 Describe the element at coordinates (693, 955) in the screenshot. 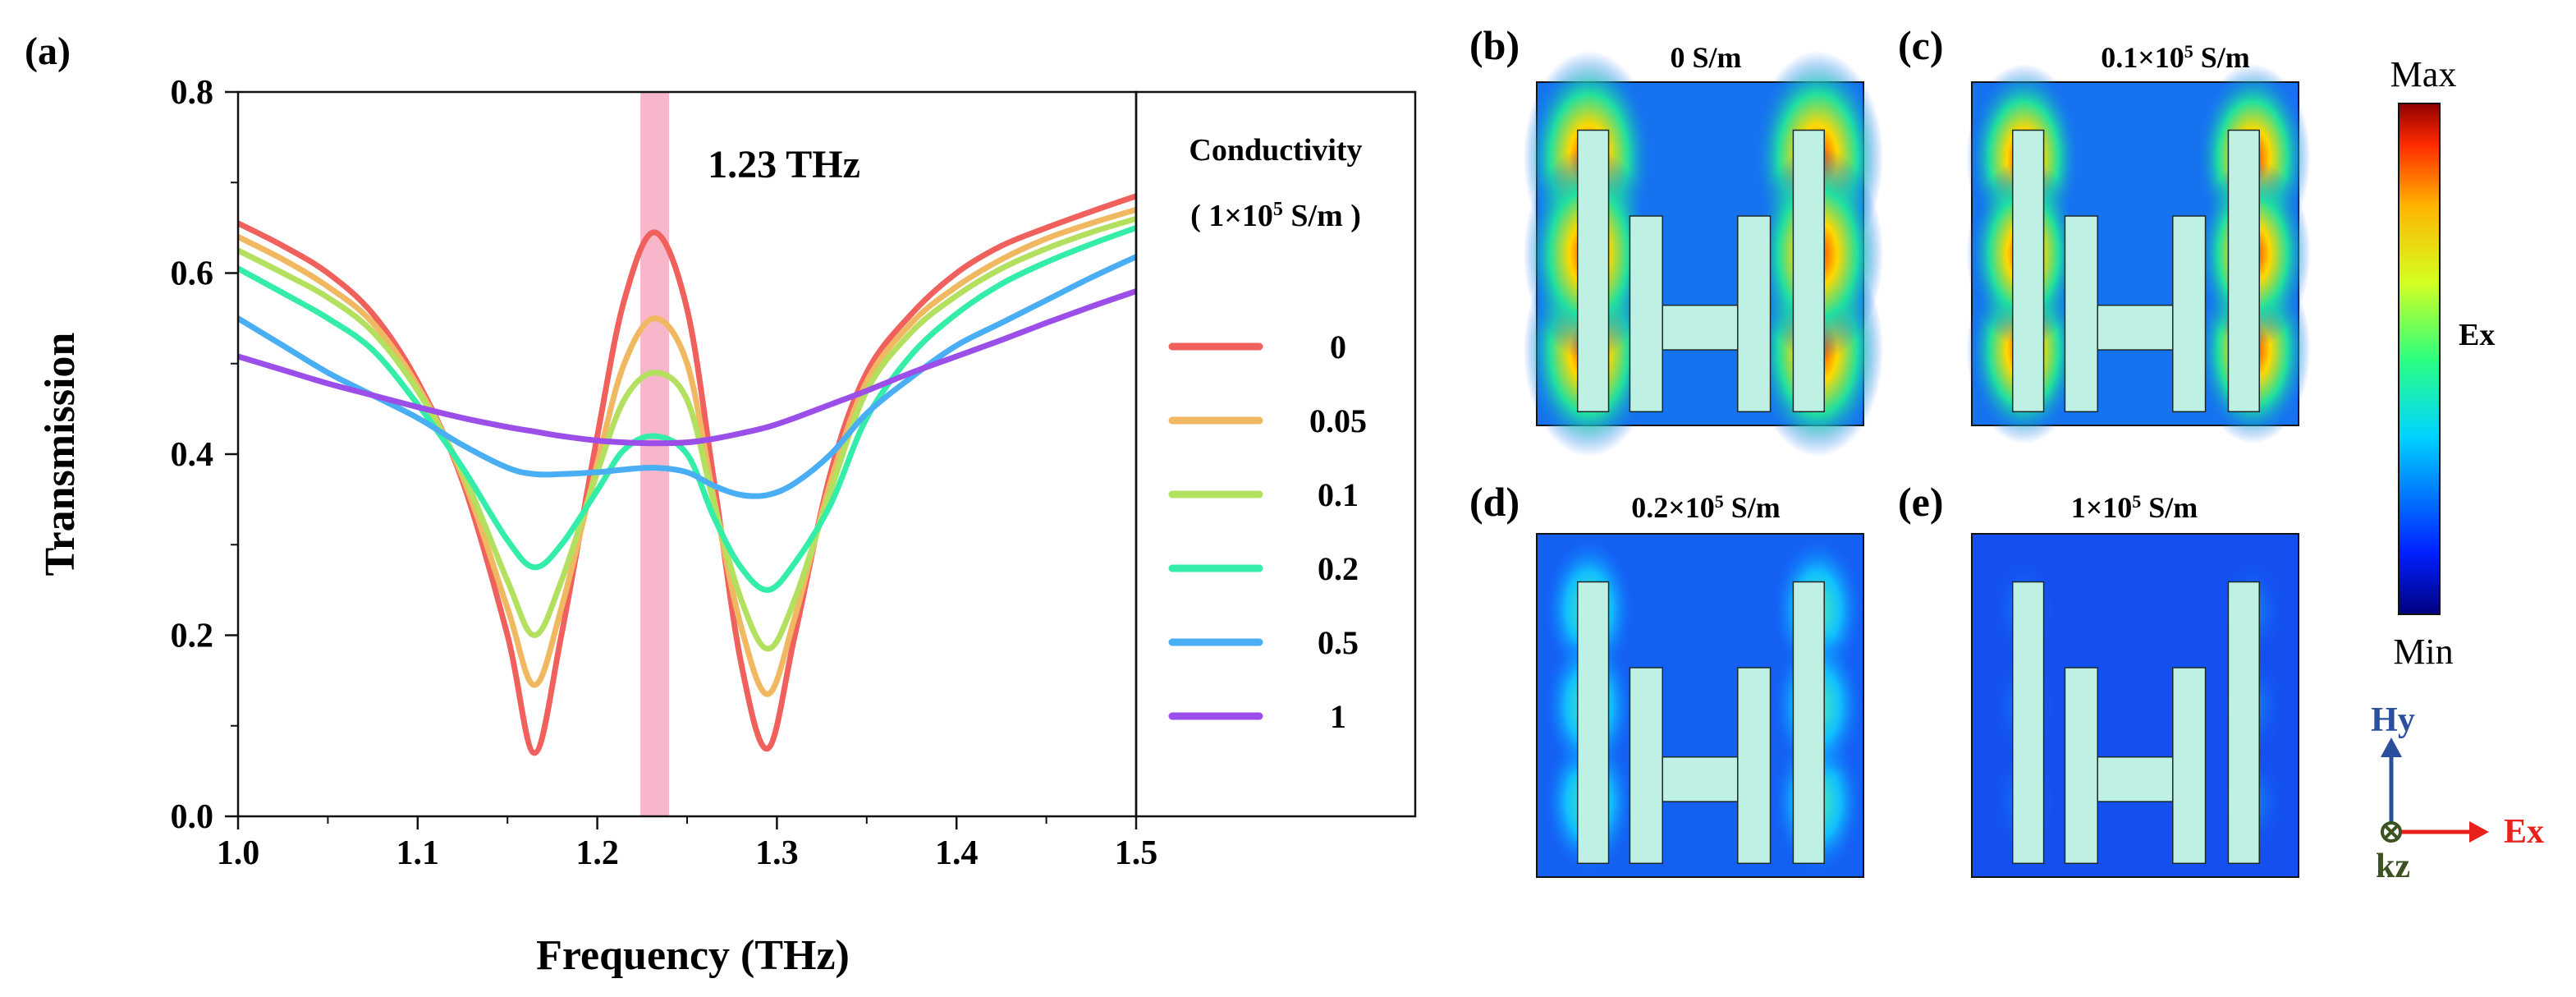

I see `x-axis-label: Frequency (THz)` at that location.